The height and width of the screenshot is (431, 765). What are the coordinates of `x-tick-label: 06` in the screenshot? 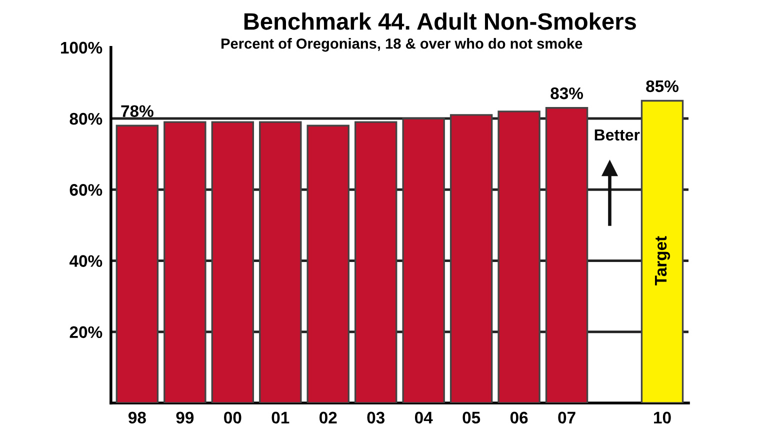 It's located at (519, 418).